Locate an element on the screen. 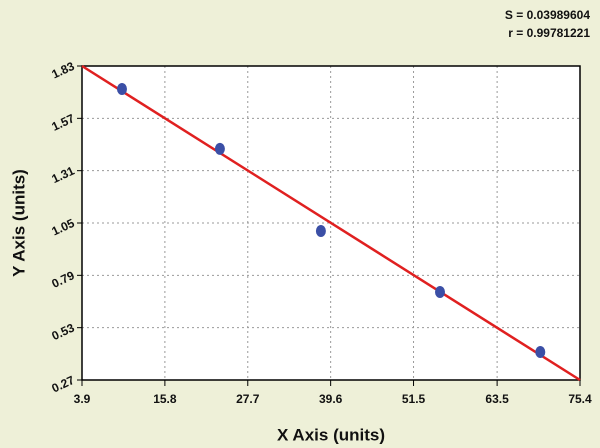 The height and width of the screenshot is (448, 600). x-tick-label: 15.8 is located at coordinates (165, 399).